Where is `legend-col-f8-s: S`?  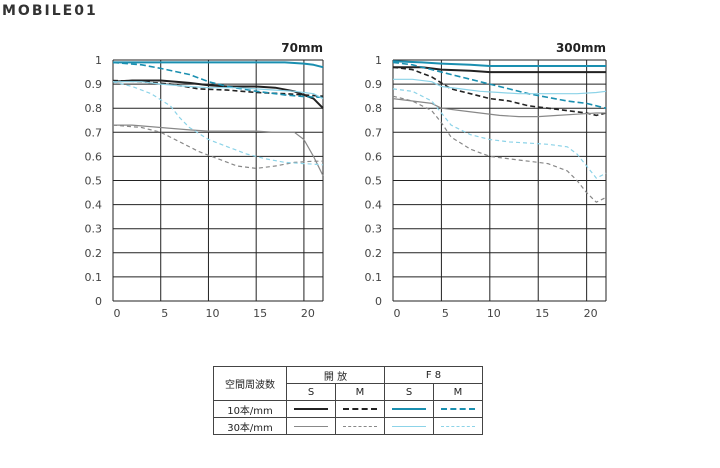 legend-col-f8-s: S is located at coordinates (409, 392).